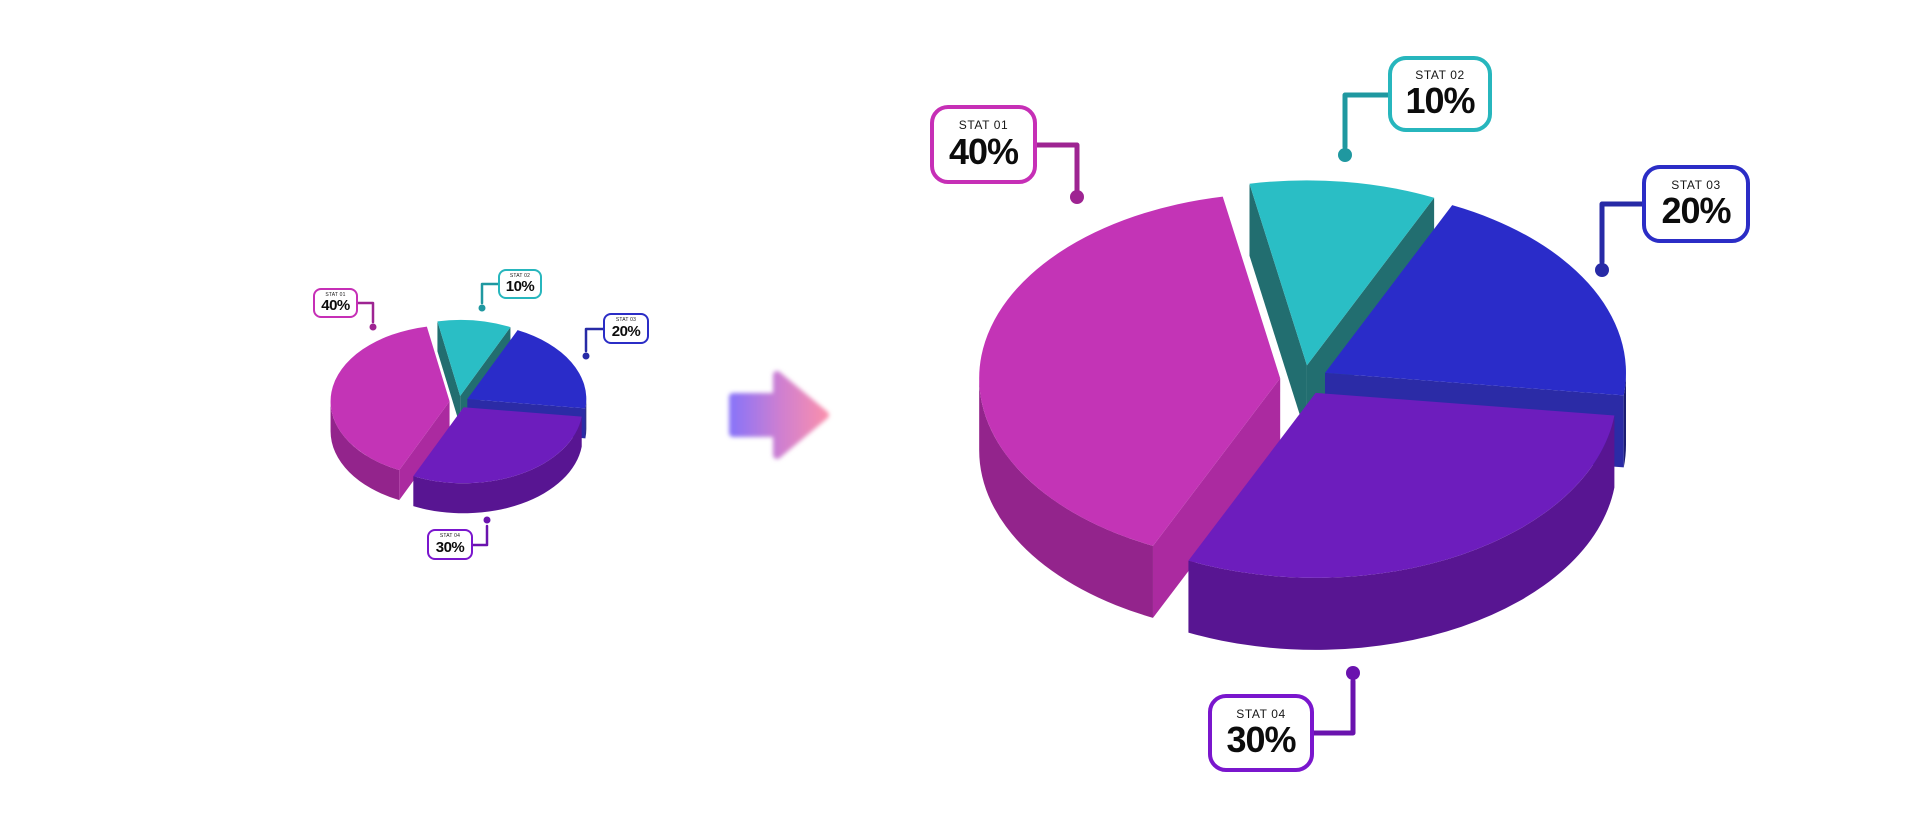 The width and height of the screenshot is (1920, 830). Describe the element at coordinates (779, 415) in the screenshot. I see `transform-arrow-icon` at that location.